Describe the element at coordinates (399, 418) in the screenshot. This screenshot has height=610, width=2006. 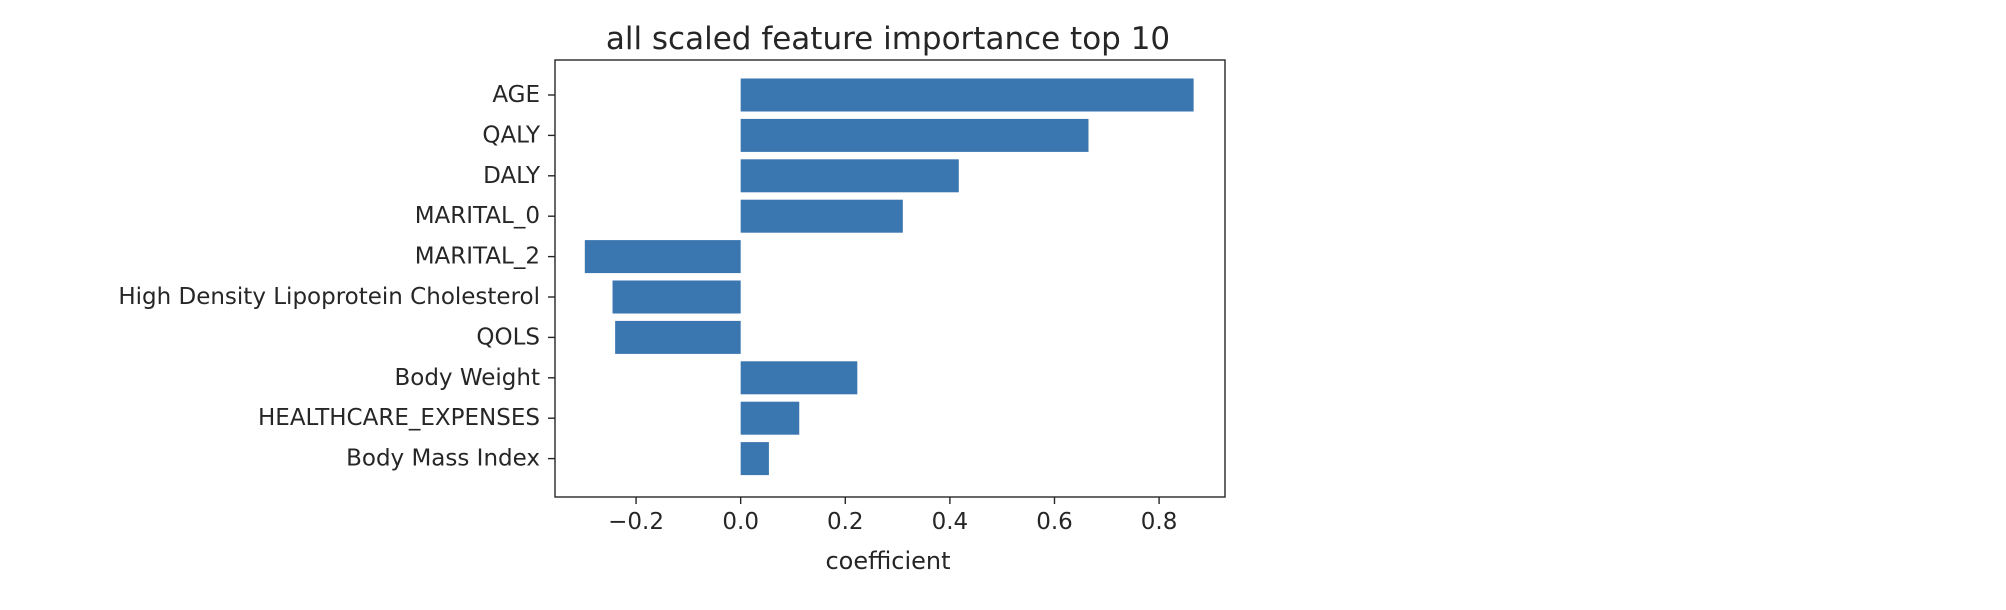
I see `y-tick-label: HEALTHCARE_EXPENSES` at that location.